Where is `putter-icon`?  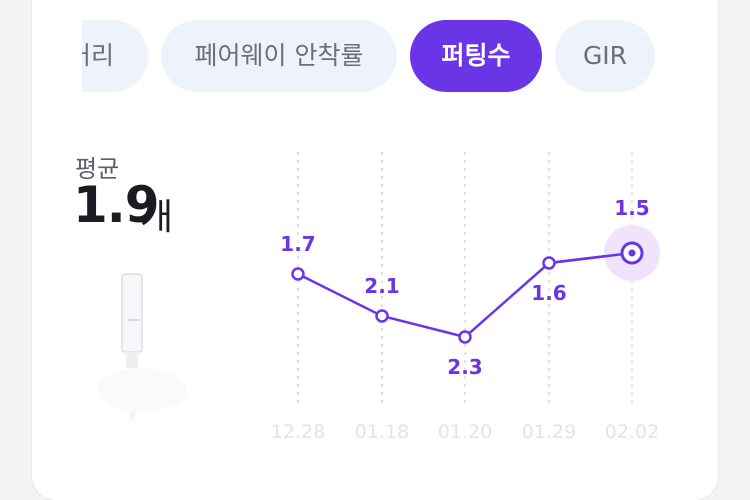 putter-icon is located at coordinates (142, 346).